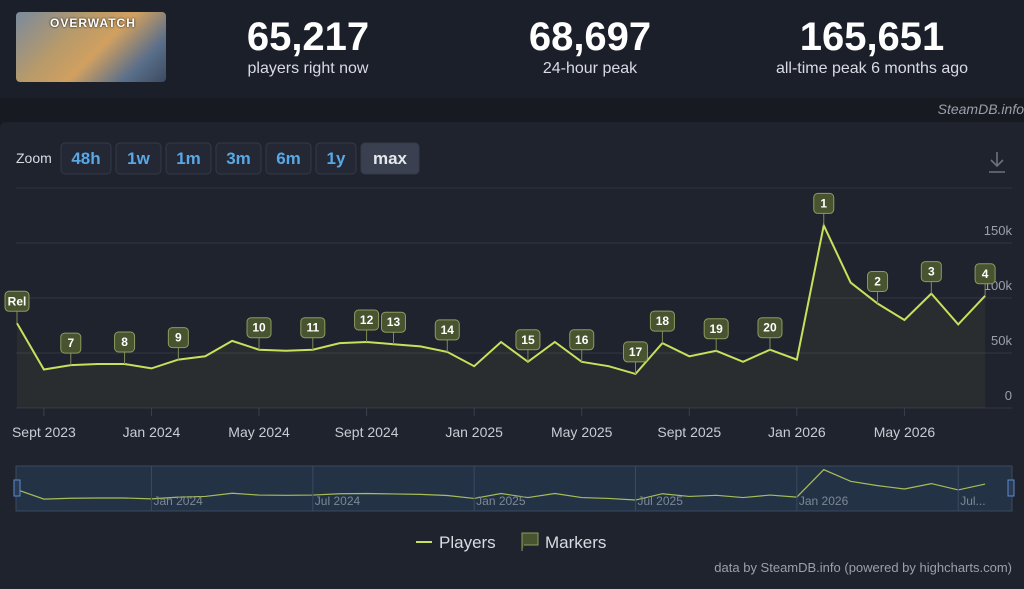 This screenshot has width=1024, height=589. What do you see at coordinates (689, 432) in the screenshot?
I see `x-tick-label: Sept 2025` at bounding box center [689, 432].